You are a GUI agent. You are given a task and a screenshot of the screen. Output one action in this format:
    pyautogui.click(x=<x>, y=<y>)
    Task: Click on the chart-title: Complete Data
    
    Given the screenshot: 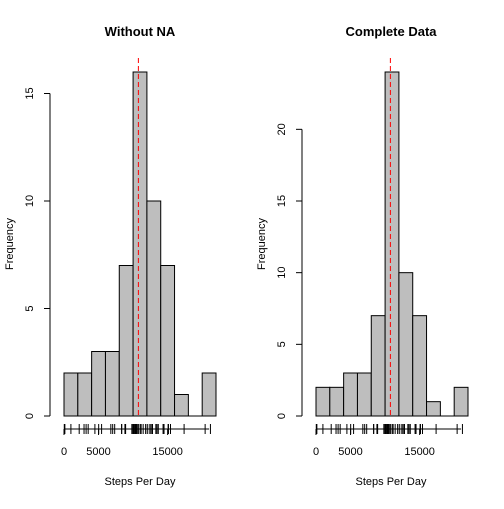 What is the action you would take?
    pyautogui.click(x=391, y=31)
    